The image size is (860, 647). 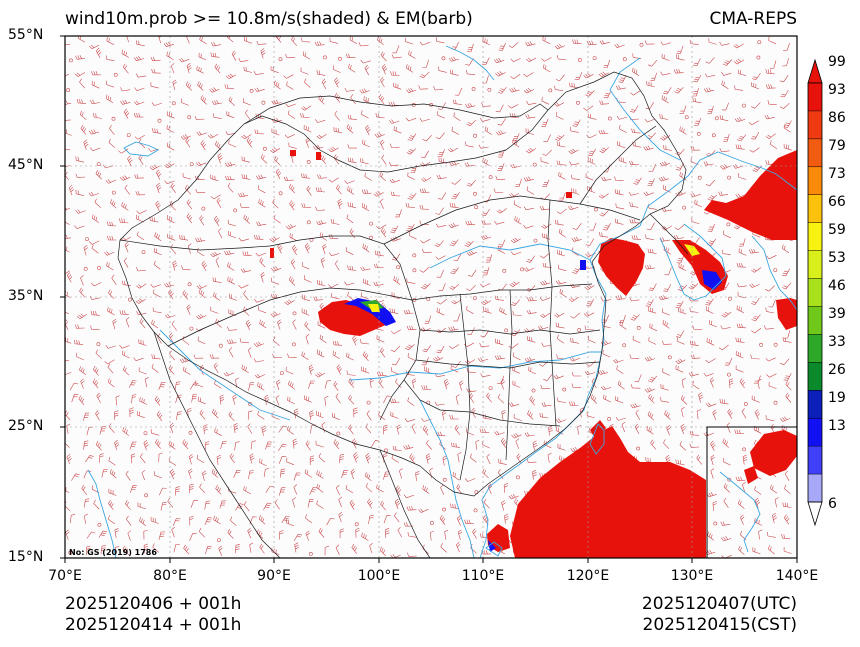 I want to click on shade-japan-sea-east, so click(x=750, y=195).